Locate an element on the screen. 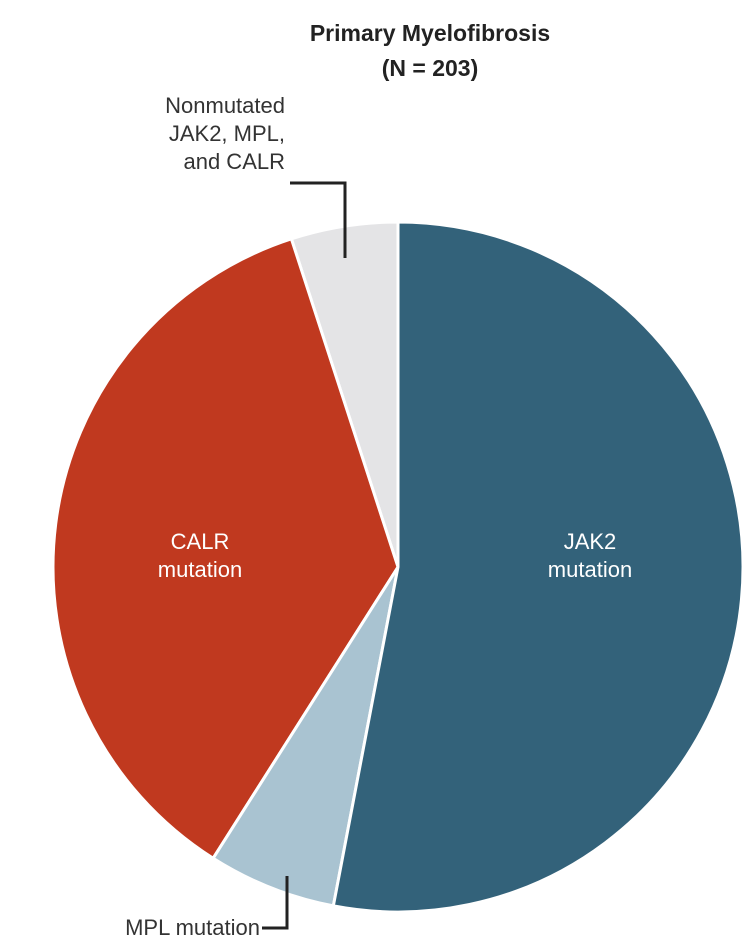 The image size is (749, 951). slice-label: CALR mutation is located at coordinates (200, 555).